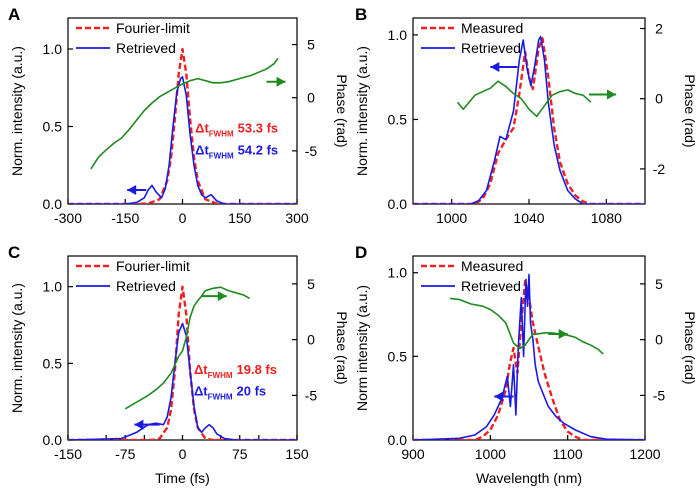  What do you see at coordinates (68, 218) in the screenshot?
I see `x-tick-label: -300` at bounding box center [68, 218].